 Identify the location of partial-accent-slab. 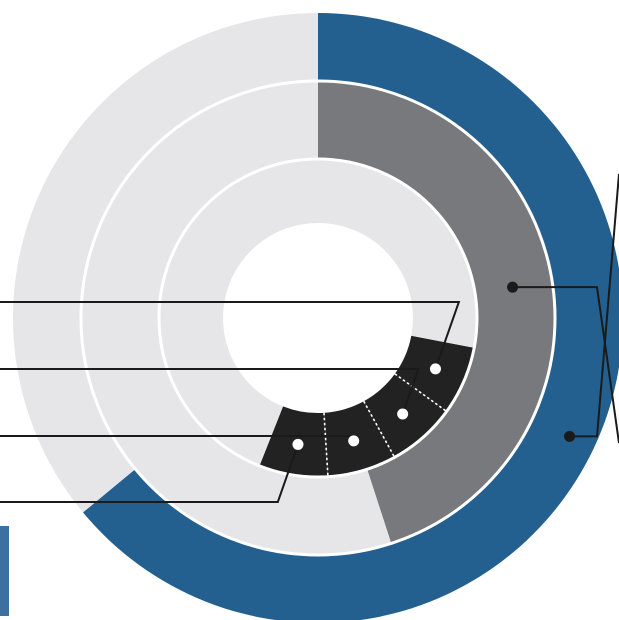
(4, 571).